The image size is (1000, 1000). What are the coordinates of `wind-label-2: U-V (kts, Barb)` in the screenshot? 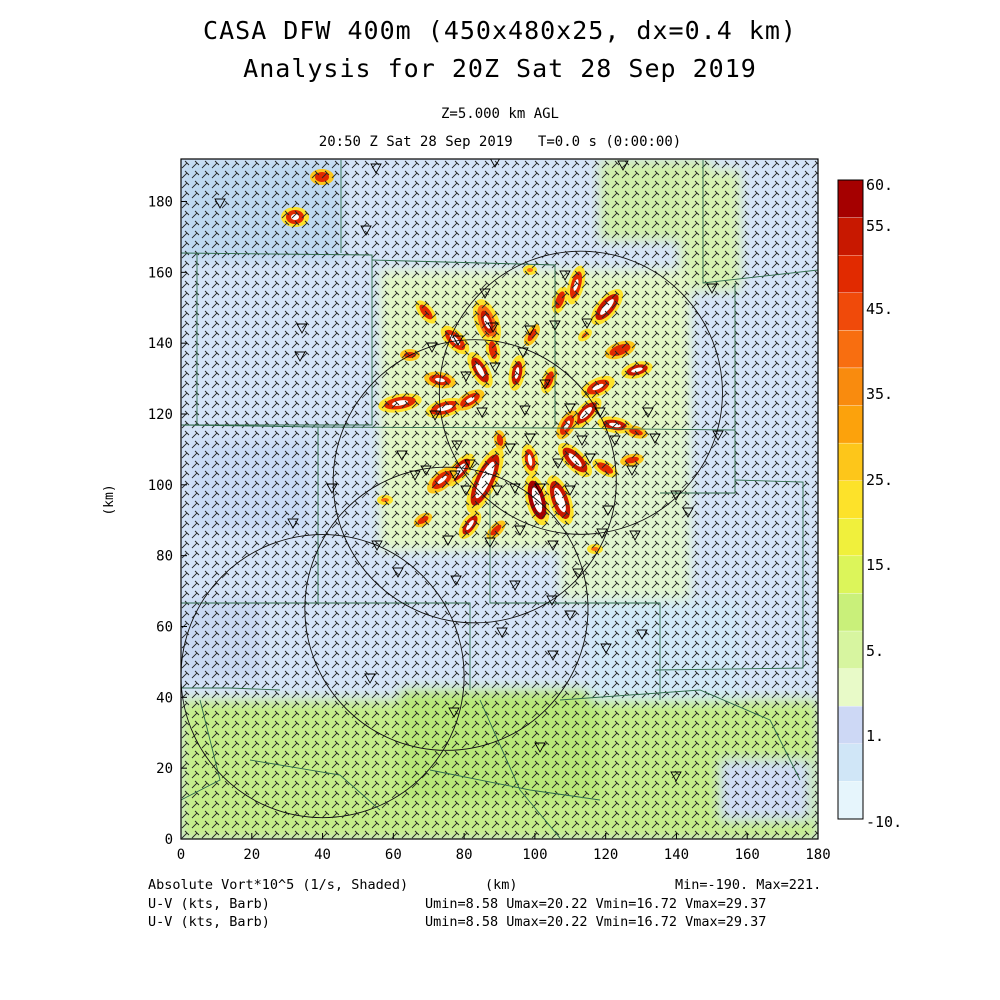 It's located at (209, 922).